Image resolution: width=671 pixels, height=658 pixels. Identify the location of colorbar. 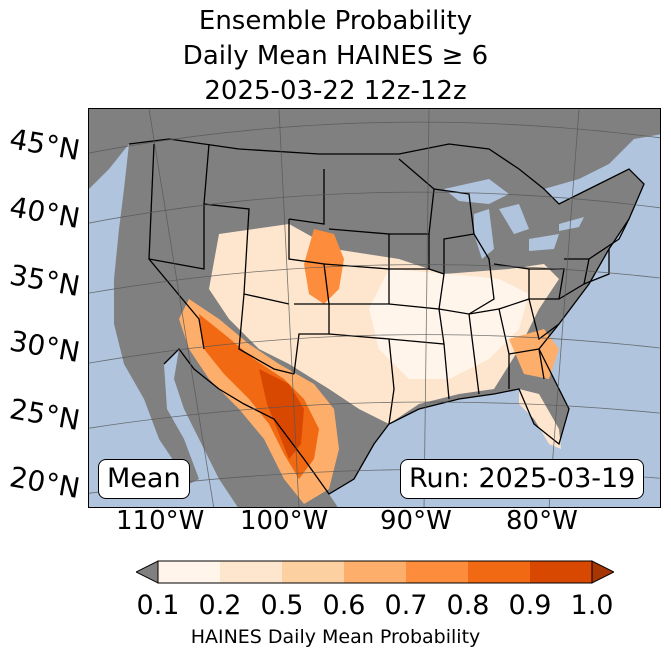
(375, 572).